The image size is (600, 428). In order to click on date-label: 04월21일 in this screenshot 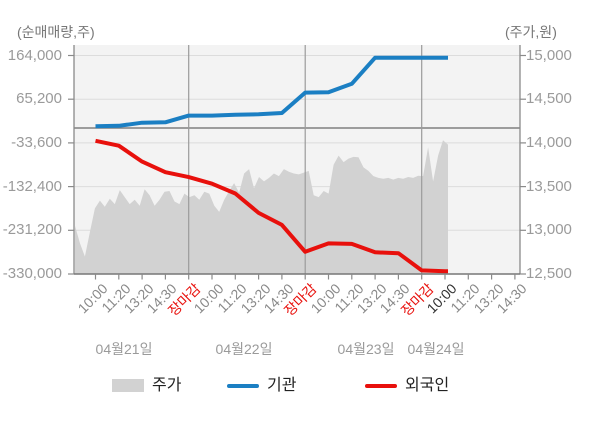, I will do `click(124, 349)`.